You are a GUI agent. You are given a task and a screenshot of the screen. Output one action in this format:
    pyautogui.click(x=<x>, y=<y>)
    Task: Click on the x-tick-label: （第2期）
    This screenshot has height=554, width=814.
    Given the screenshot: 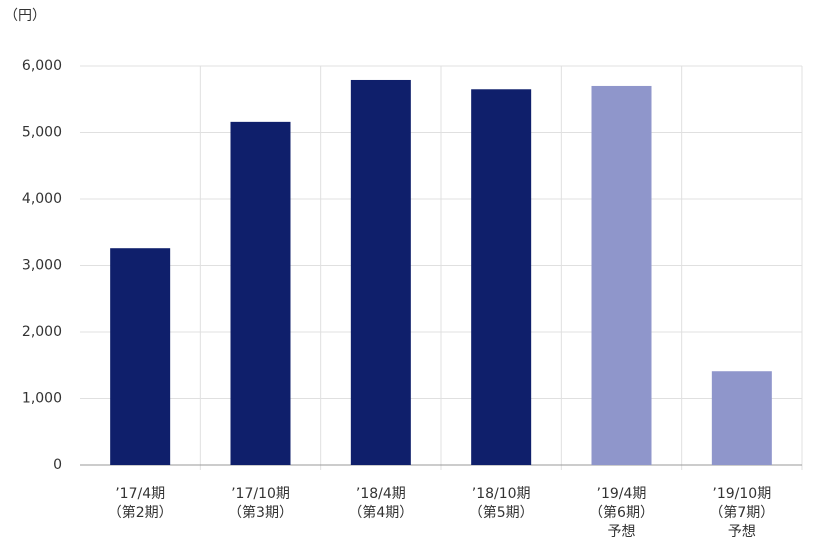 What is the action you would take?
    pyautogui.click(x=140, y=512)
    